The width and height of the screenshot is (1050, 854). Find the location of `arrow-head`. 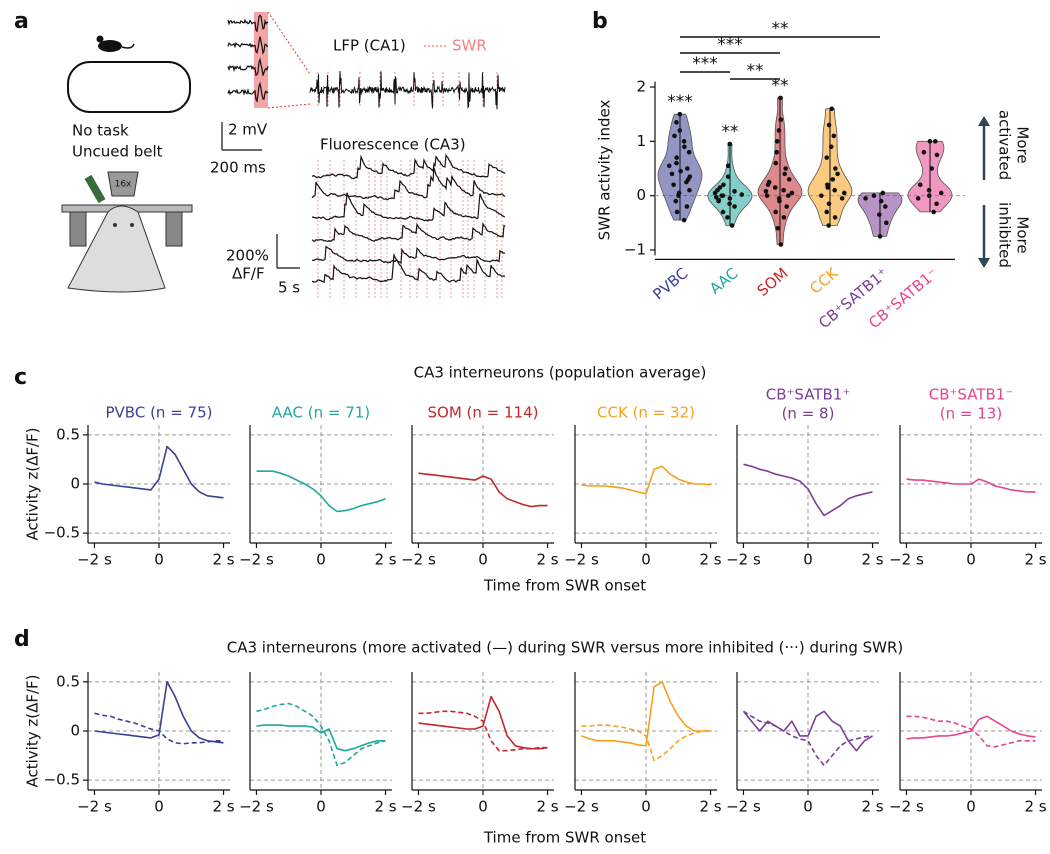

arrow-head is located at coordinates (984, 121).